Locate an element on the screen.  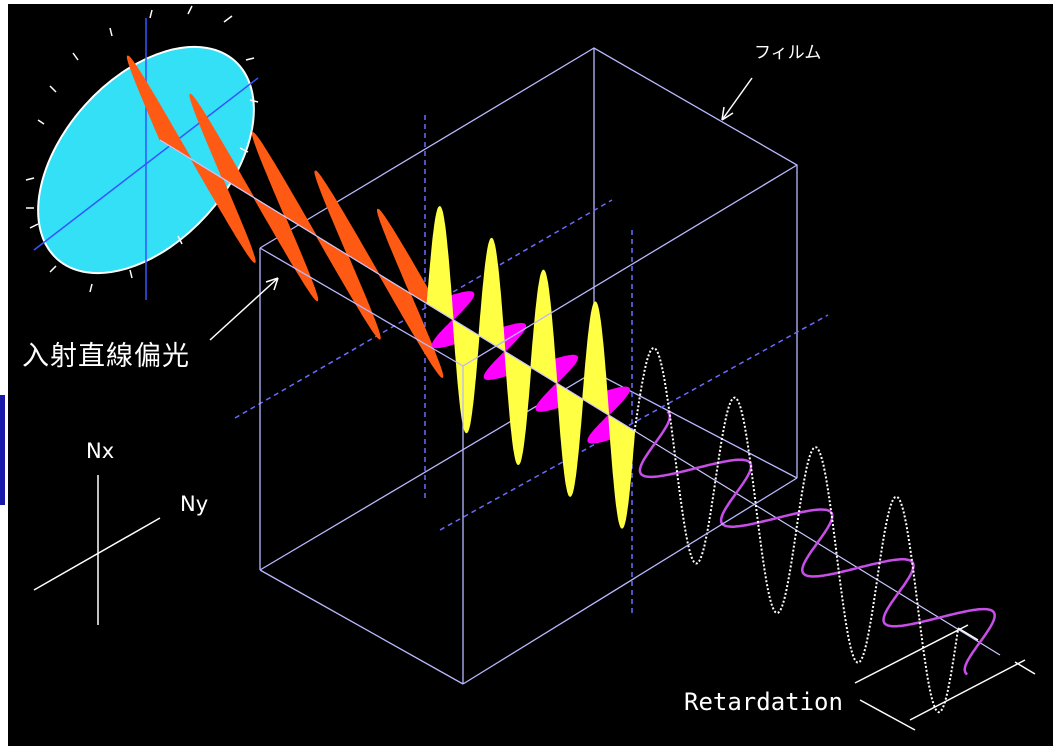
film-label: フィルム is located at coordinates (788, 53).